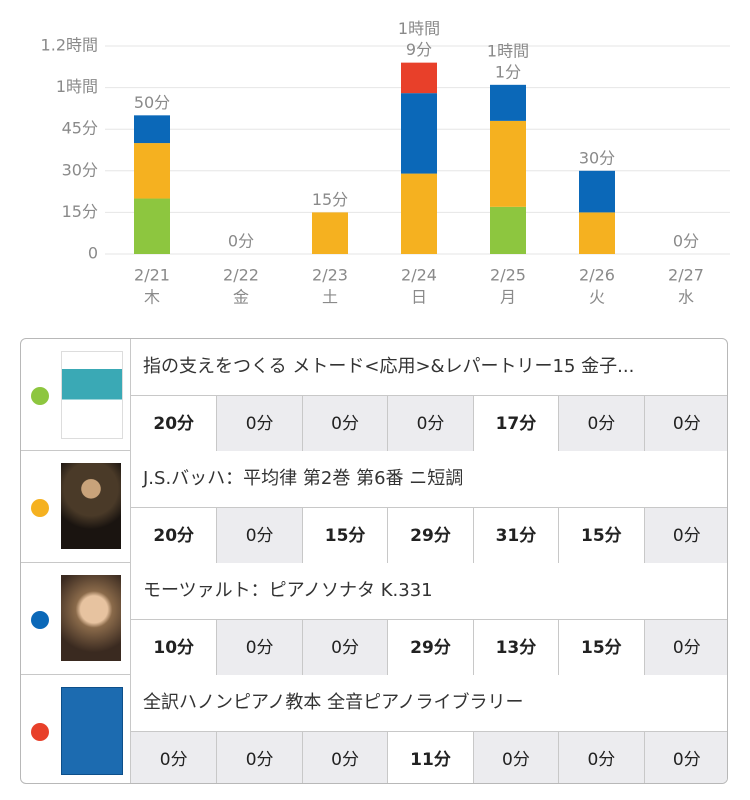 This screenshot has height=800, width=750. I want to click on y-tick-label: 1時間, so click(77, 86).